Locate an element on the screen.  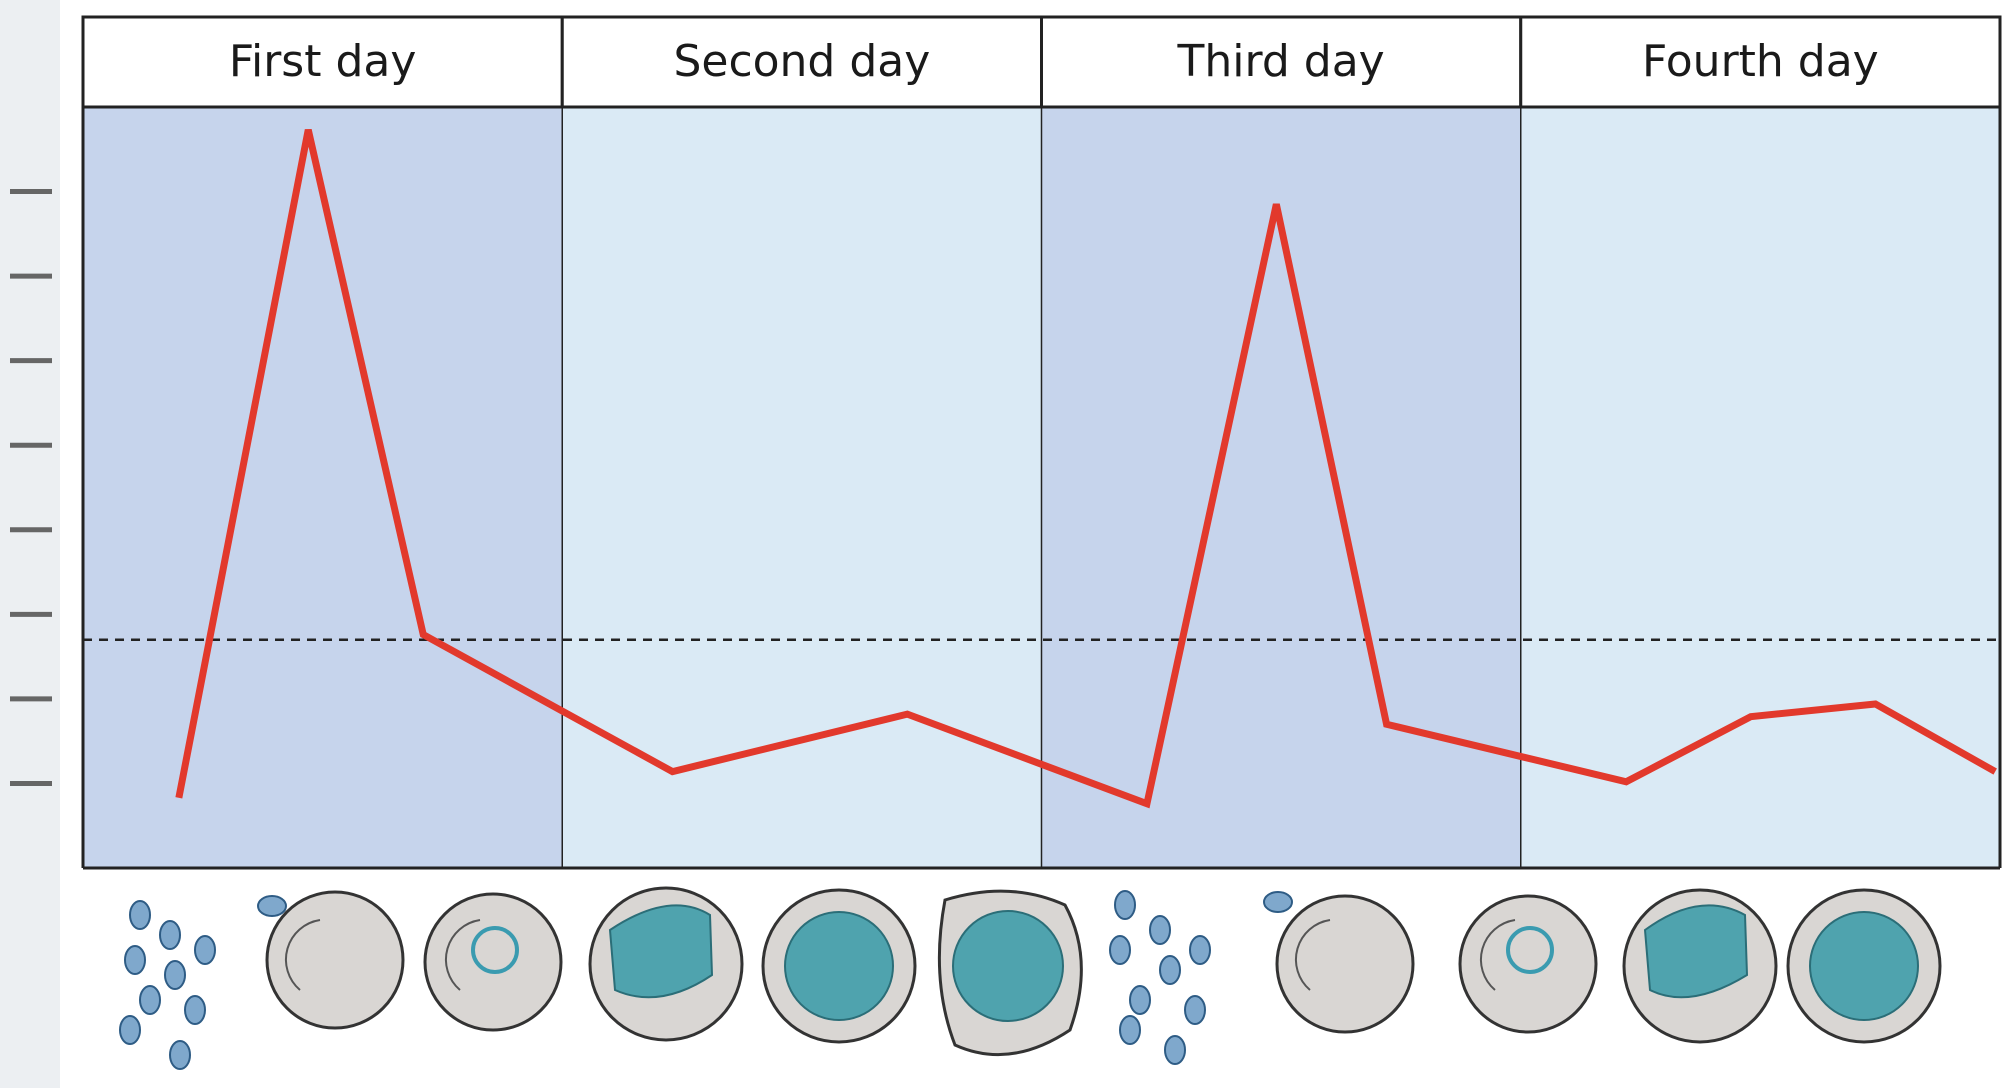
day-header: Second day is located at coordinates (801, 61).